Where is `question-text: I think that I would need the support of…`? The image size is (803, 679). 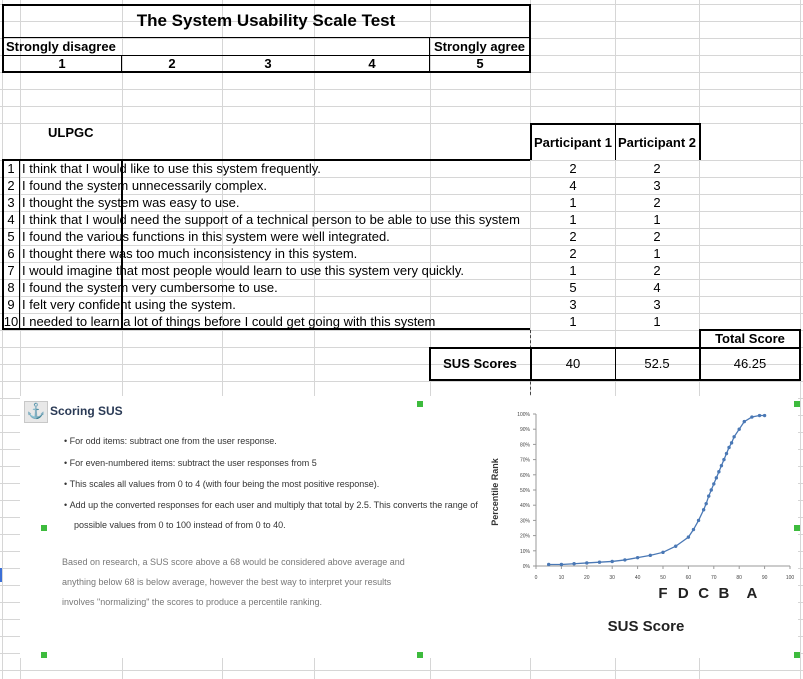
question-text: I think that I would need the support of… is located at coordinates (271, 219).